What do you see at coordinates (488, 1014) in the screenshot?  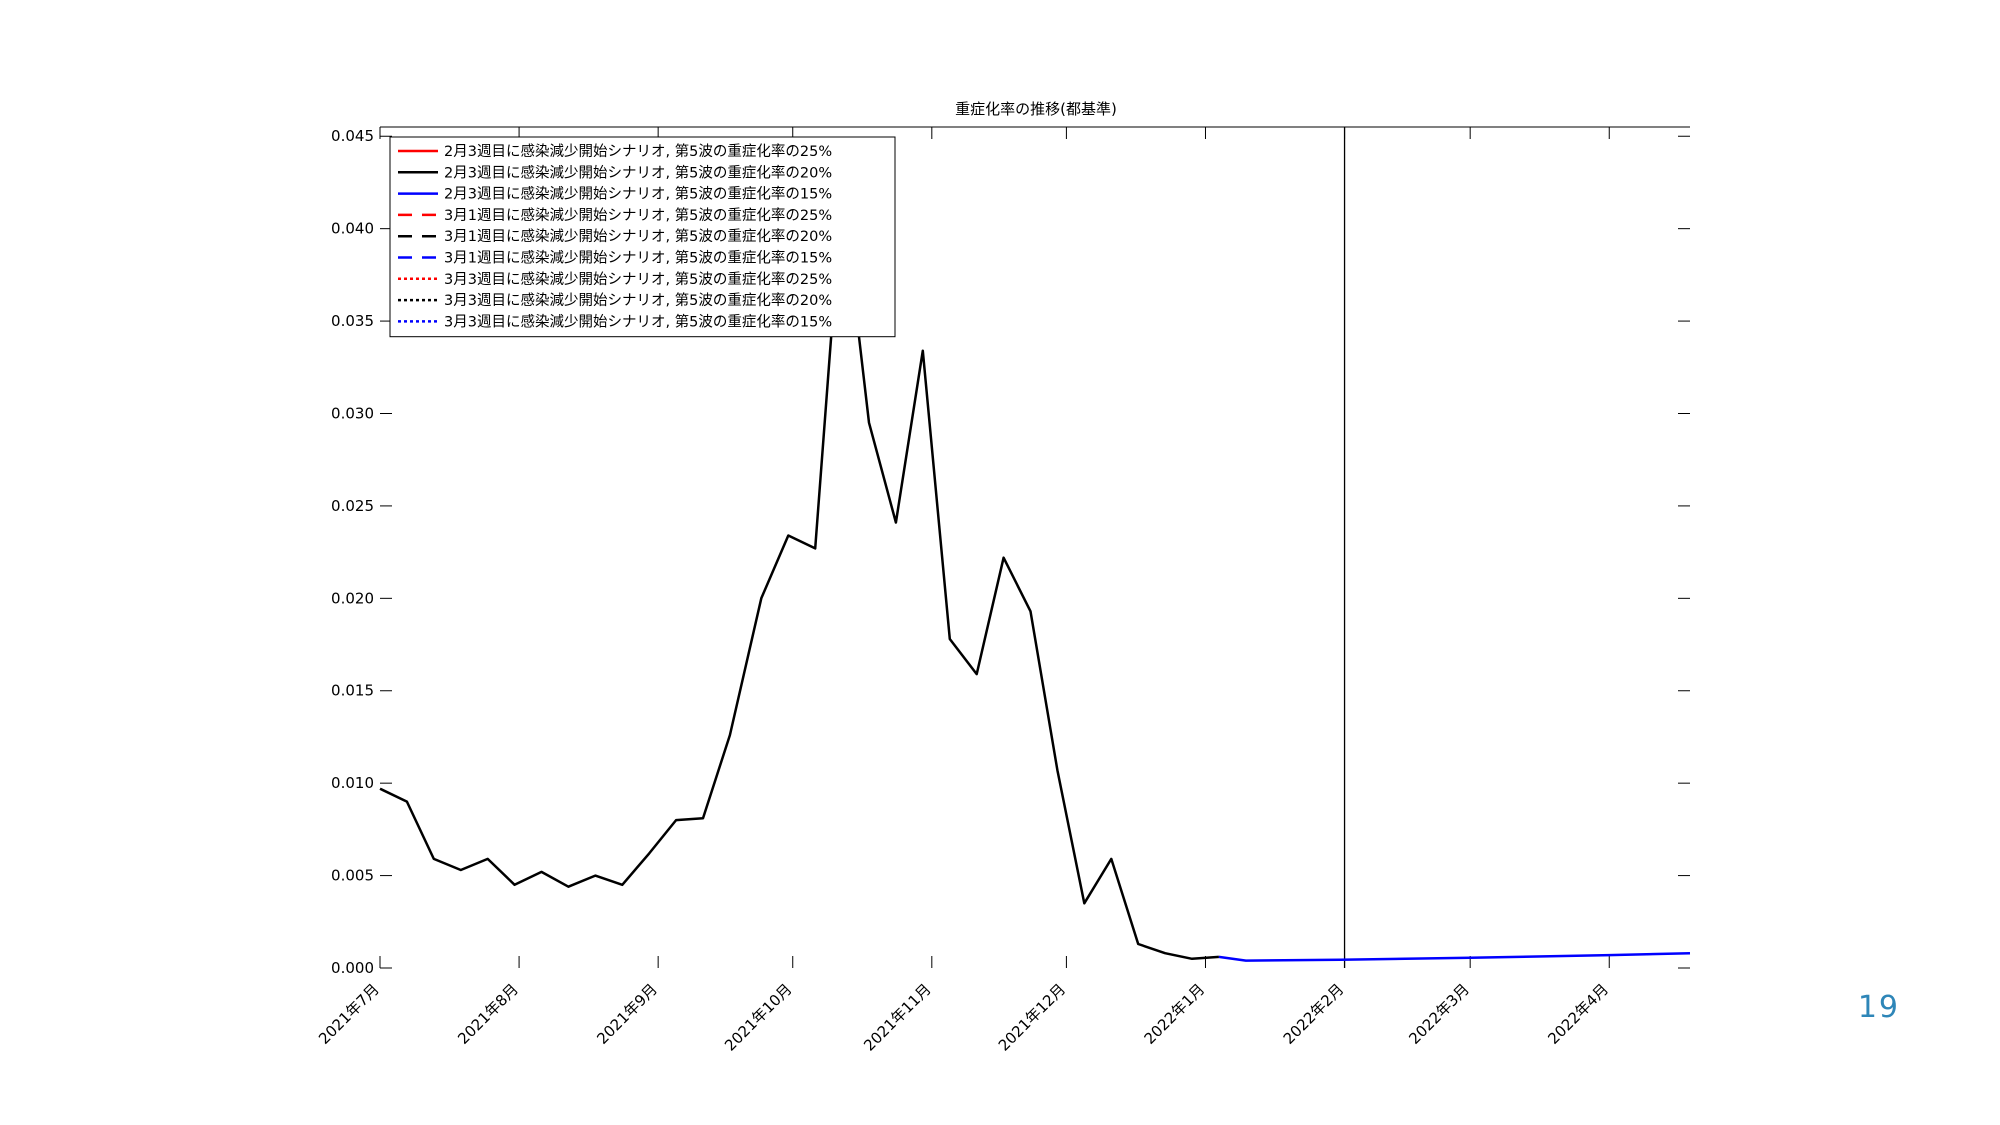 I see `x-tick-label: 2021年8月` at bounding box center [488, 1014].